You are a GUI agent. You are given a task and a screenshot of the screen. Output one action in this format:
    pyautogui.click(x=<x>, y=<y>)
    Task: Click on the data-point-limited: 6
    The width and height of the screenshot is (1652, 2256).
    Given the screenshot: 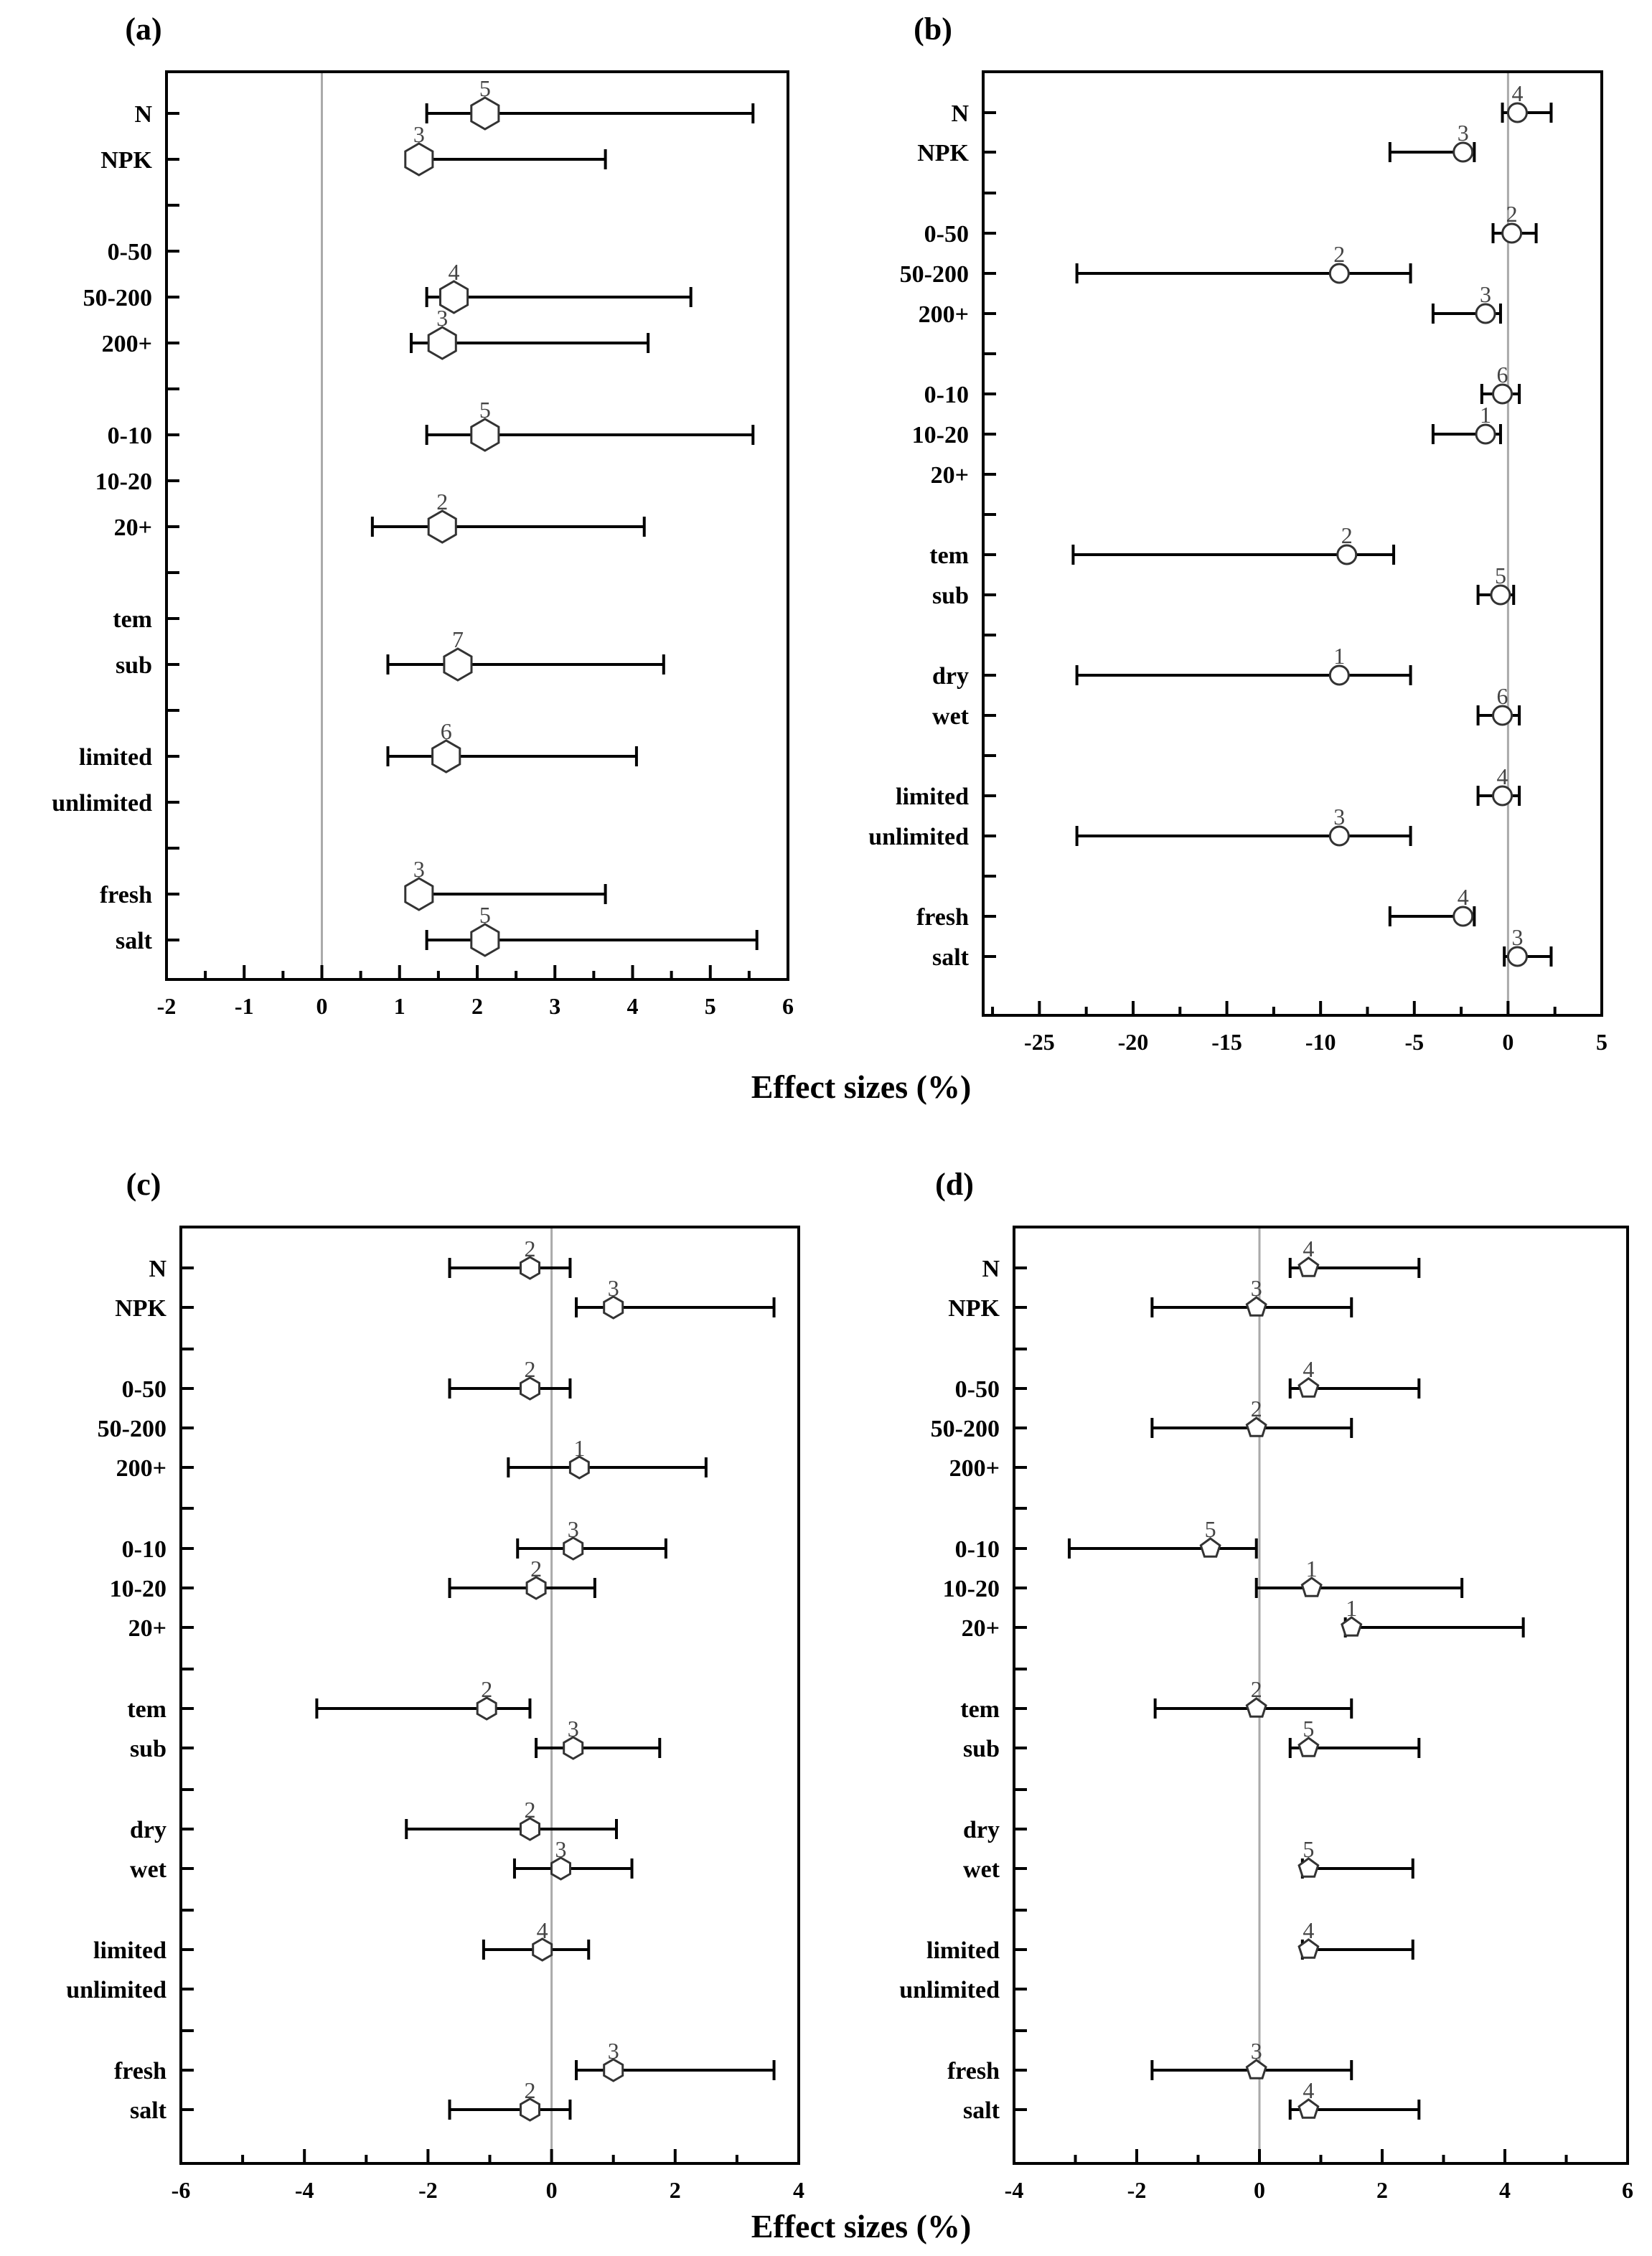 What is the action you would take?
    pyautogui.click(x=512, y=746)
    